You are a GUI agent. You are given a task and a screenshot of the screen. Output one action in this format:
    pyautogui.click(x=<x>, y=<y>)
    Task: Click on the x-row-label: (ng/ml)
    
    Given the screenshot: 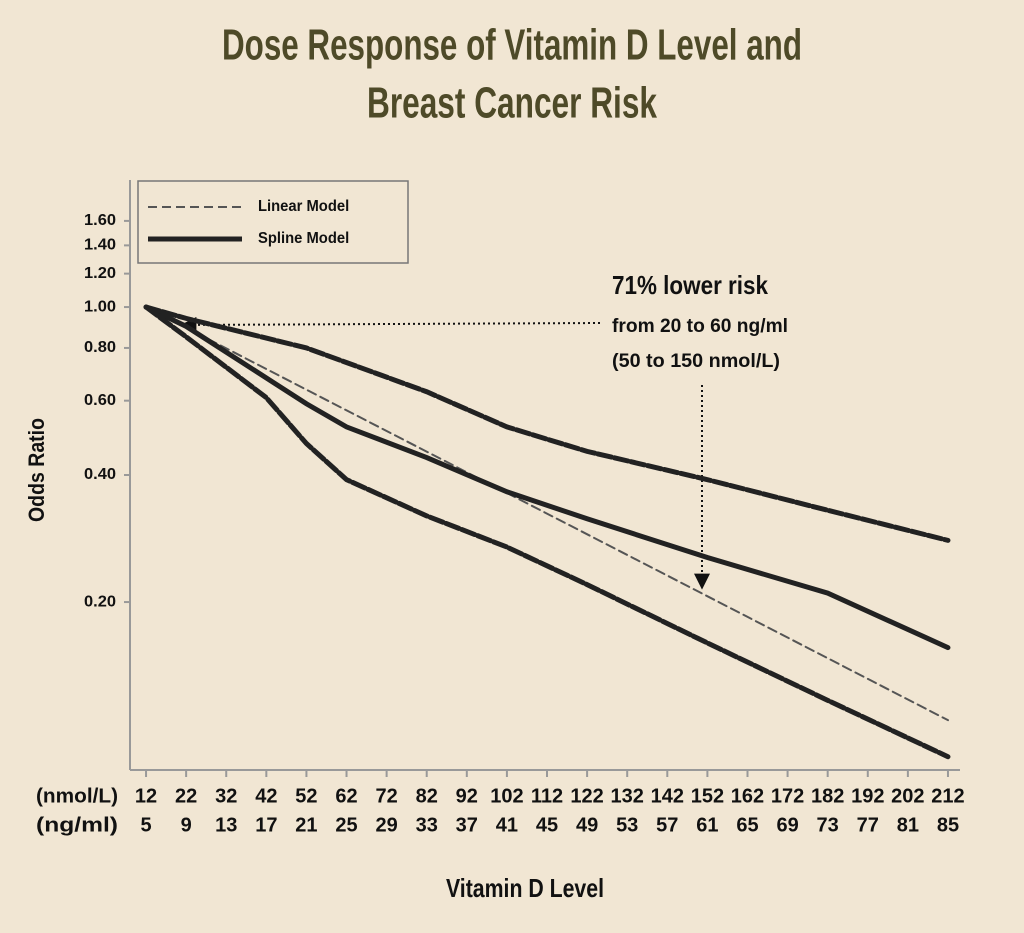 What is the action you would take?
    pyautogui.click(x=77, y=825)
    